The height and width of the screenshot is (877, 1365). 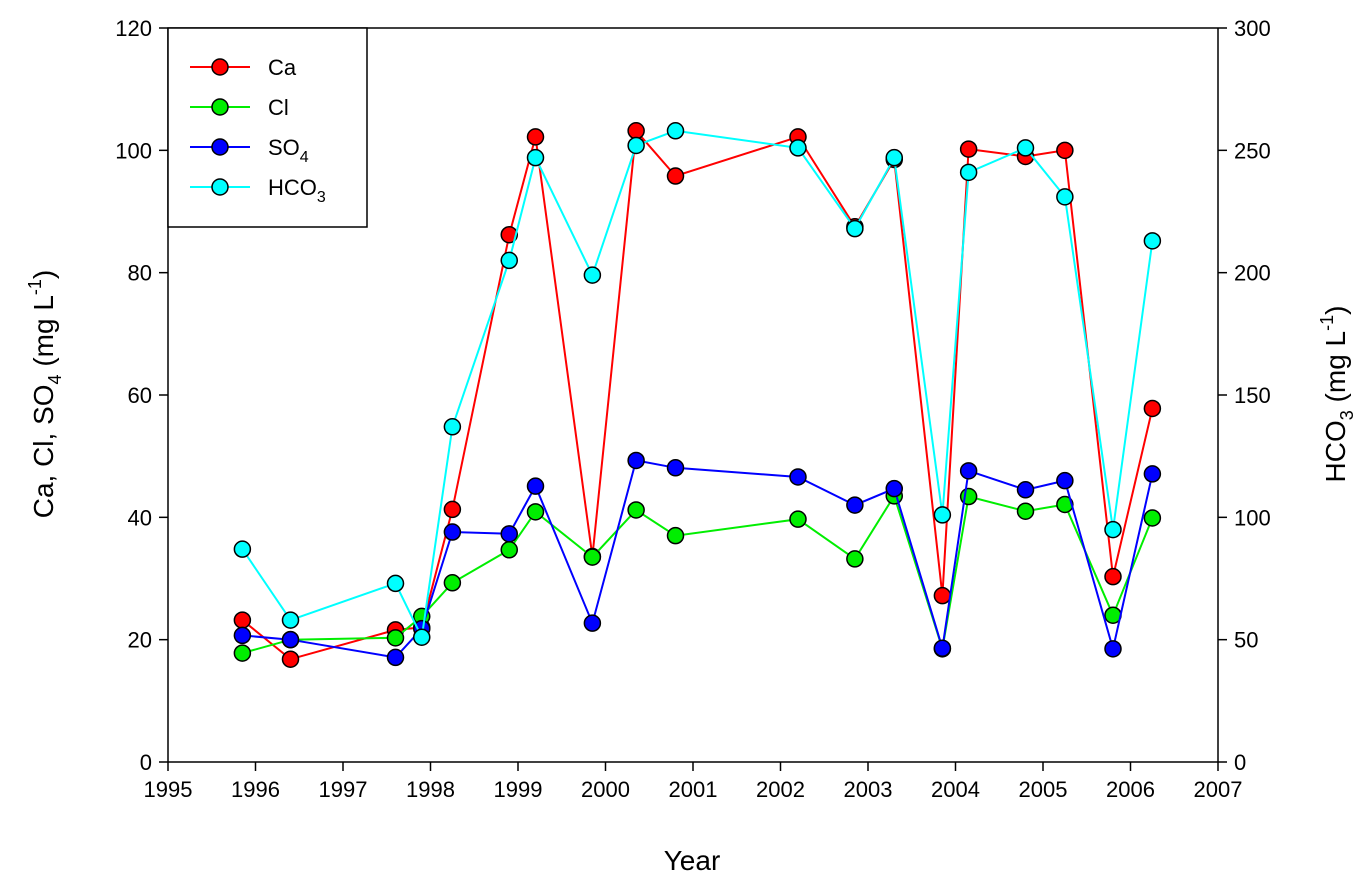 I want to click on y-right-sub: 3, so click(x=1347, y=415).